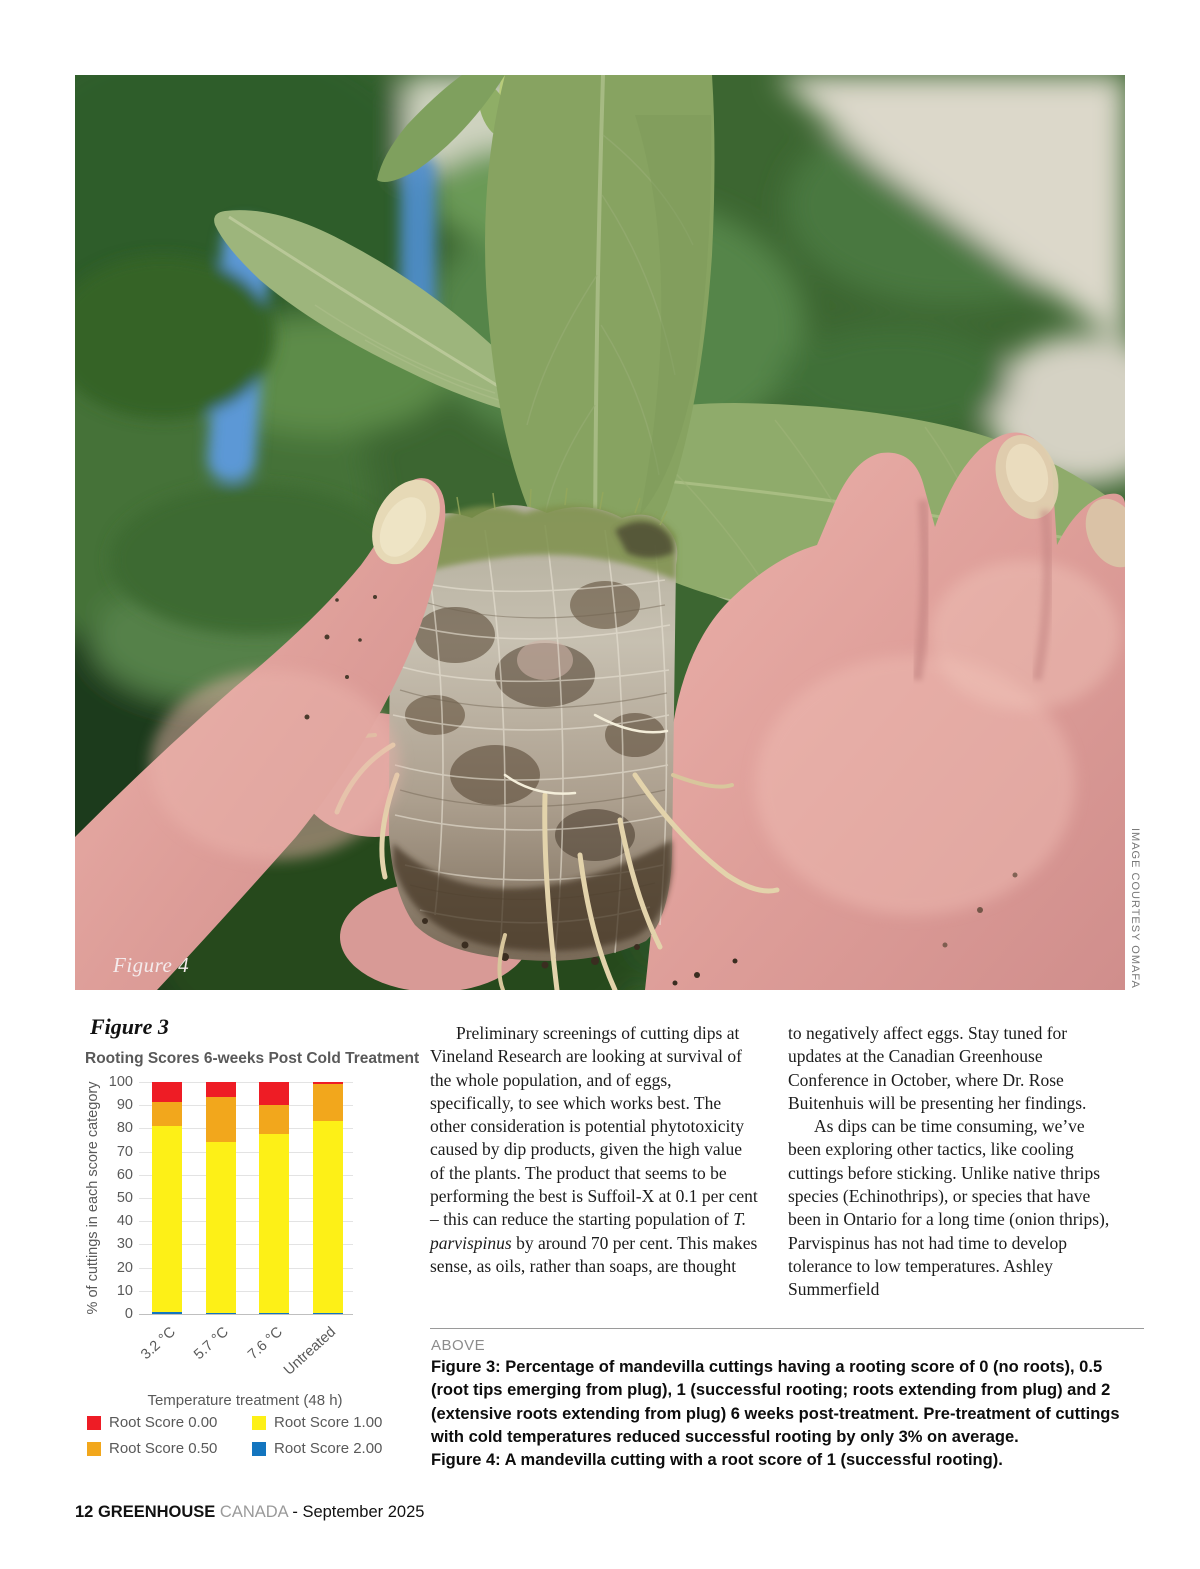  I want to click on magazine-name: GREENHOUSE, so click(156, 1512).